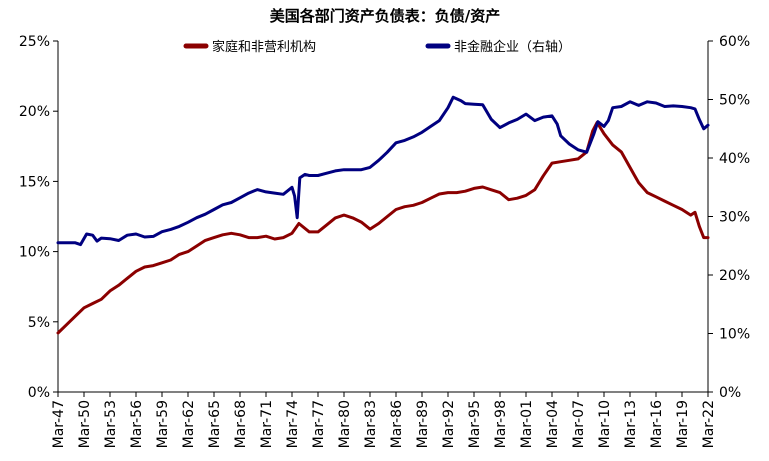 This screenshot has width=769, height=461. Describe the element at coordinates (734, 159) in the screenshot. I see `y-right-tick-label: 40%` at that location.